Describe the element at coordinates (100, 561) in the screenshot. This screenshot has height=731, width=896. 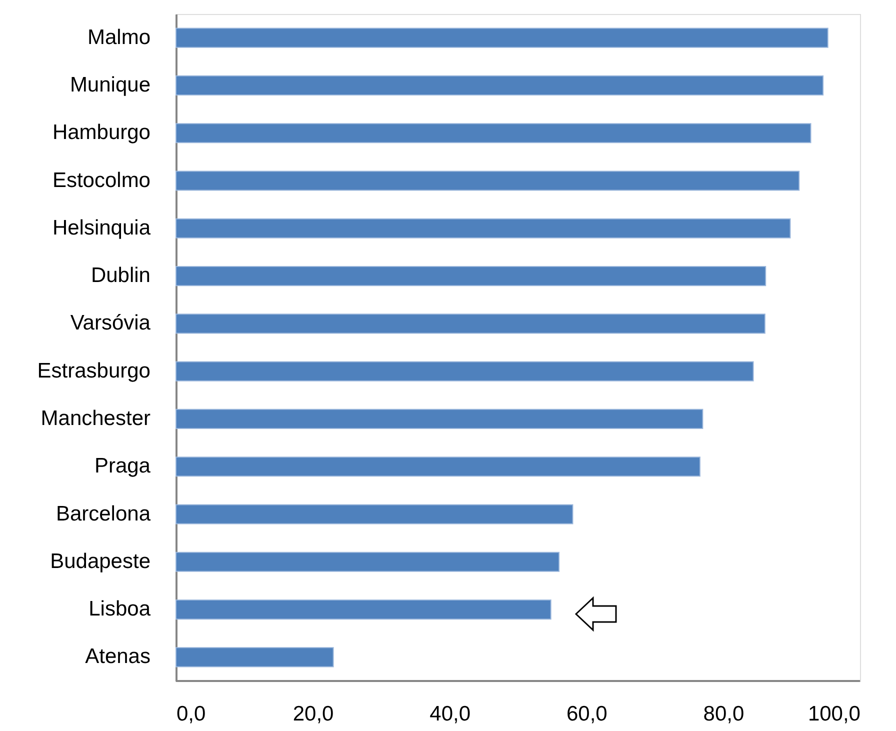
I see `y-tick-label: Budapeste` at that location.